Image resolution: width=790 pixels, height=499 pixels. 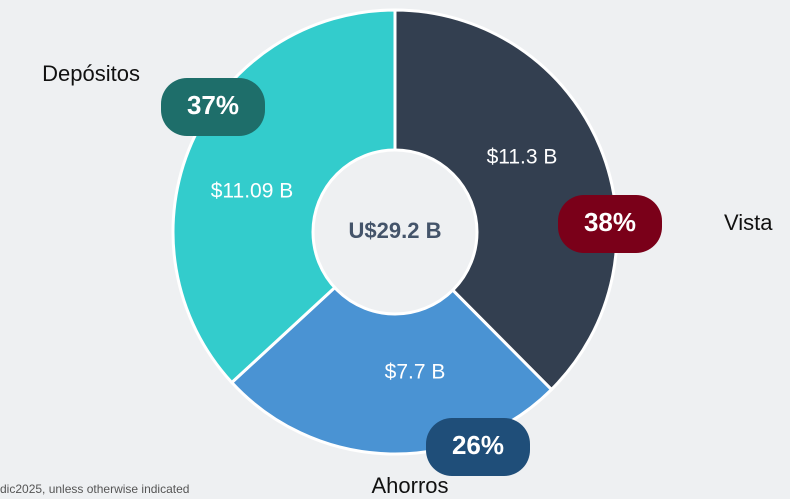 I want to click on donut-hole, so click(x=395, y=232).